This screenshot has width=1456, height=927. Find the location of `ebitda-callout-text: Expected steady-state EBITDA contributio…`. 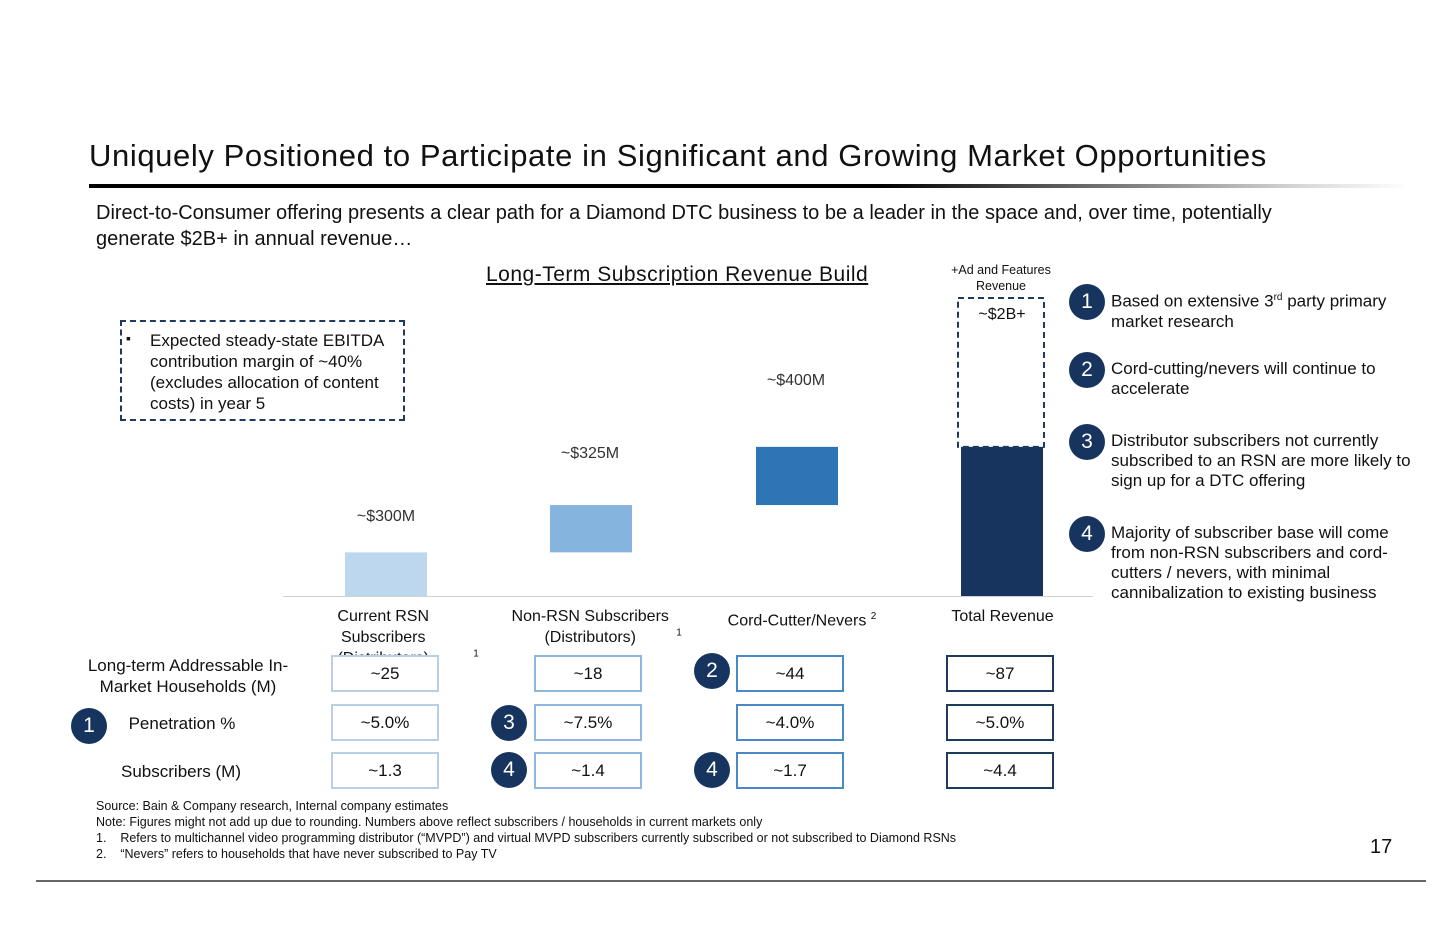

ebitda-callout-text: Expected steady-state EBITDA contributio… is located at coordinates (267, 372).